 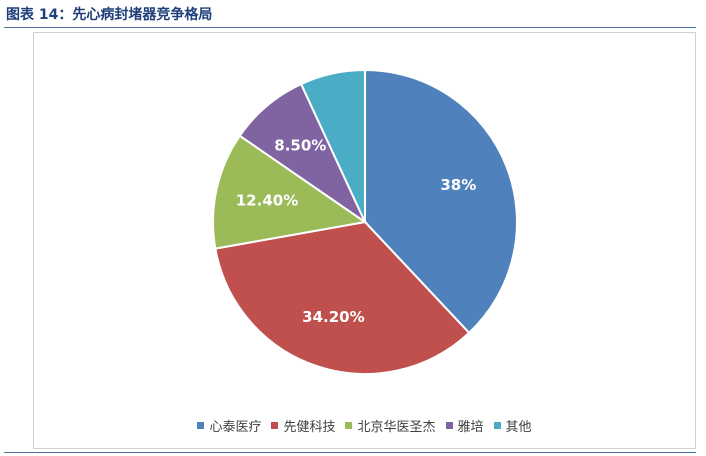 I want to click on figure-title: 图表 14：先心病封堵器竞争格局, so click(x=109, y=15).